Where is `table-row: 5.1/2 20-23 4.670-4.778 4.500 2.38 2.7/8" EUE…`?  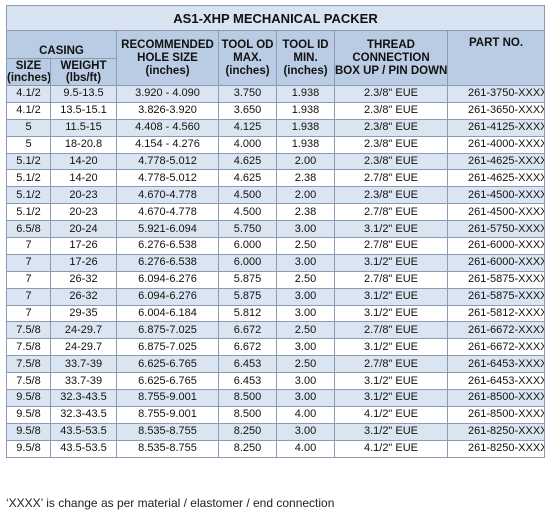
table-row: 5.1/2 20-23 4.670-4.778 4.500 2.38 2.7/8" EUE… is located at coordinates (276, 212).